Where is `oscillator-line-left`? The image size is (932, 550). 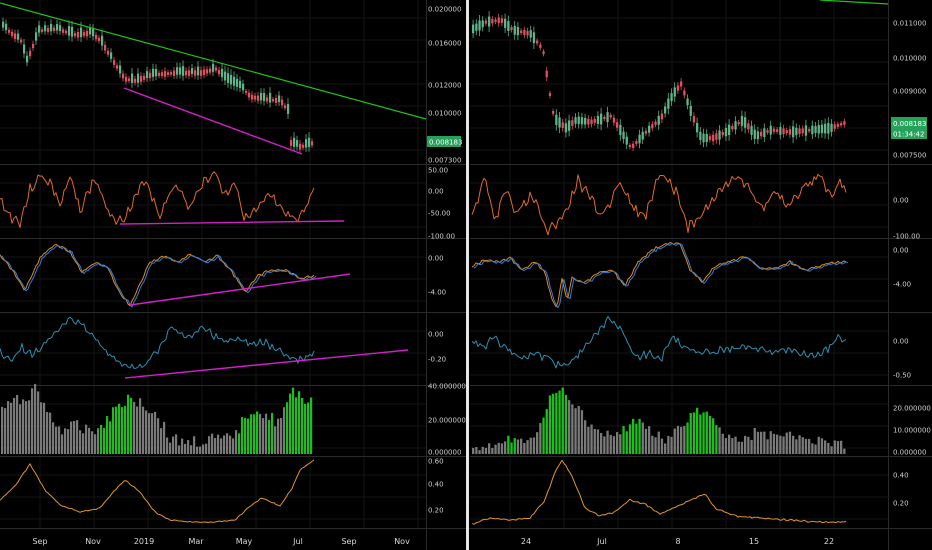 oscillator-line-left is located at coordinates (157, 491).